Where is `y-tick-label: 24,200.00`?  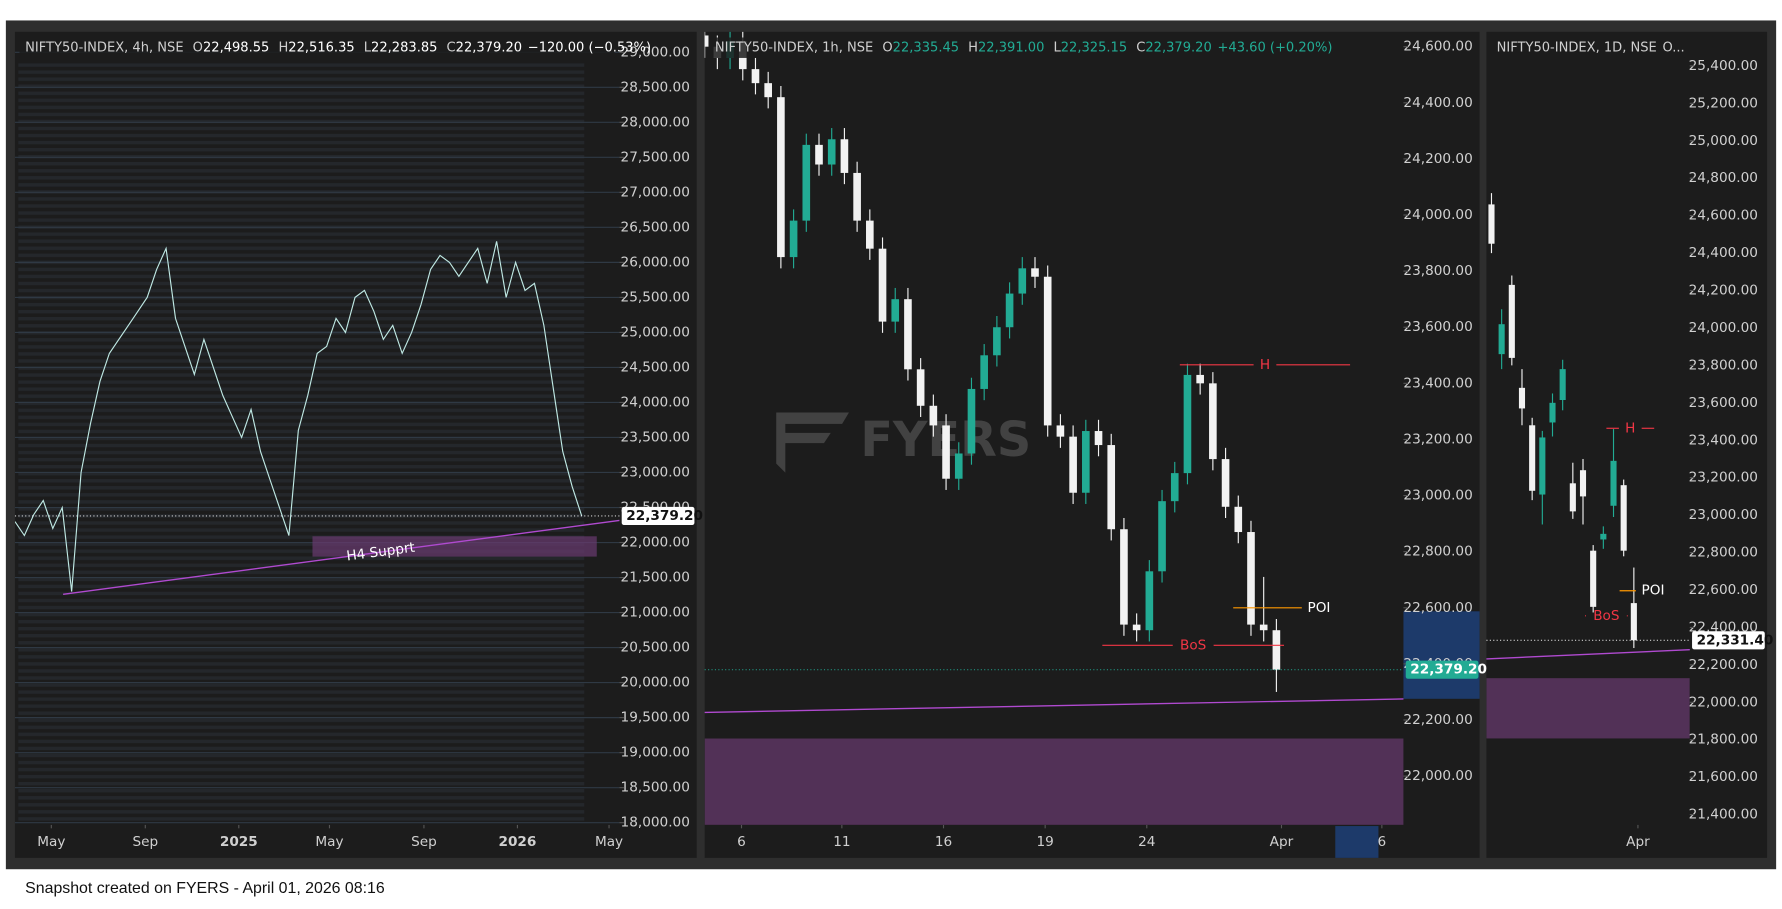 y-tick-label: 24,200.00 is located at coordinates (1723, 291).